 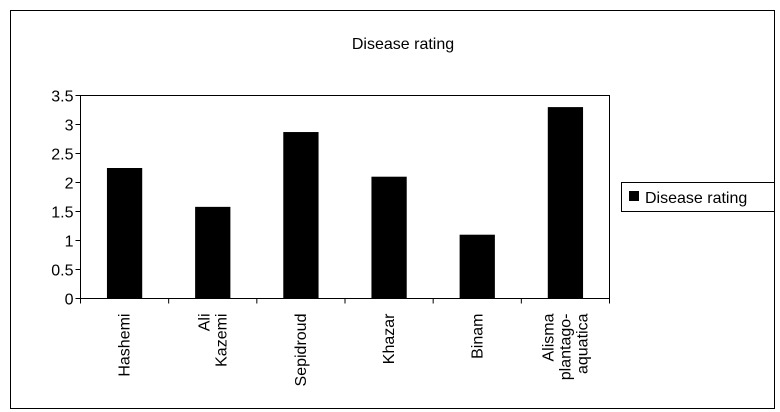 I want to click on x-tick-label: Khazar, so click(x=389, y=338).